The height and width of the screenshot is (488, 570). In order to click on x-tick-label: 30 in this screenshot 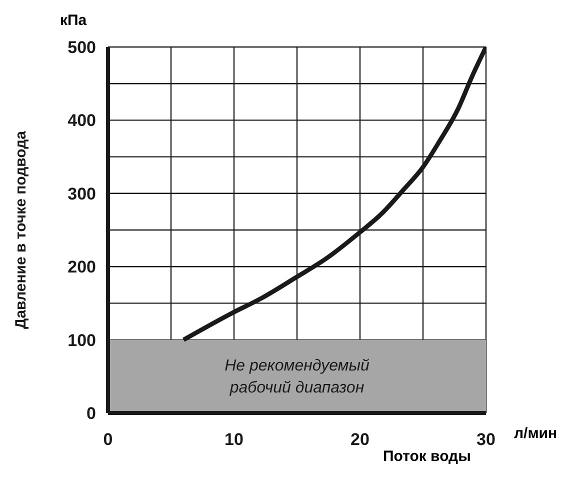, I will do `click(486, 440)`.